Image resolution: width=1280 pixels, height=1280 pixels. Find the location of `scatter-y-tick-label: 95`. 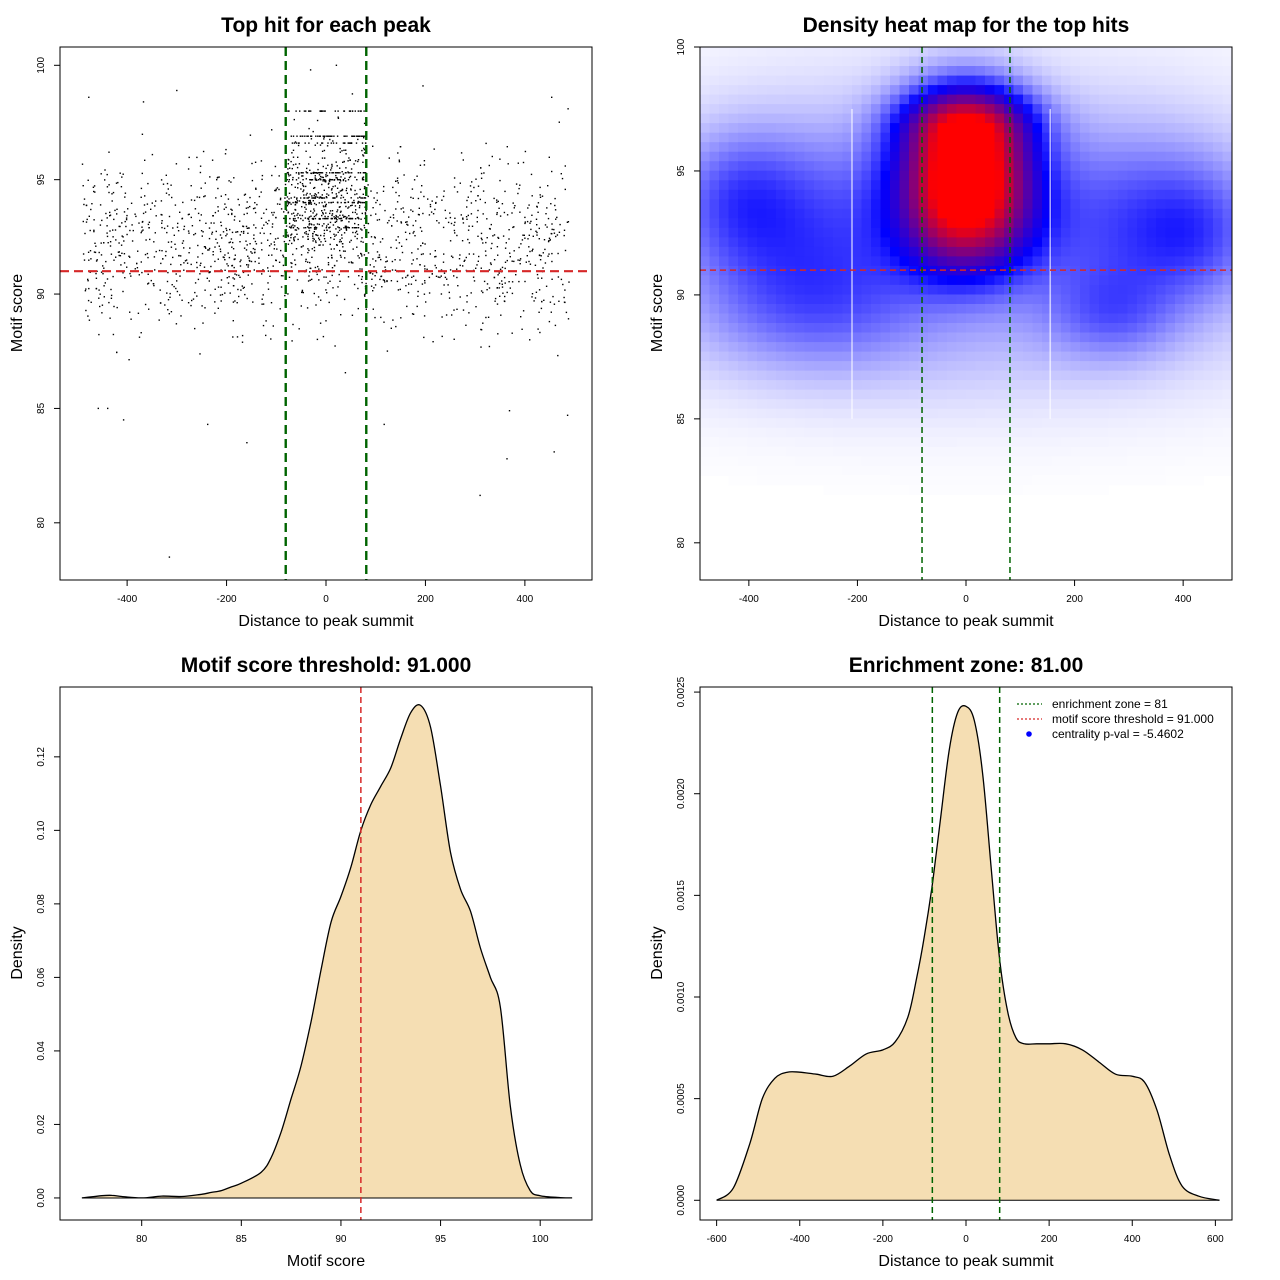

scatter-y-tick-label: 95 is located at coordinates (41, 180).